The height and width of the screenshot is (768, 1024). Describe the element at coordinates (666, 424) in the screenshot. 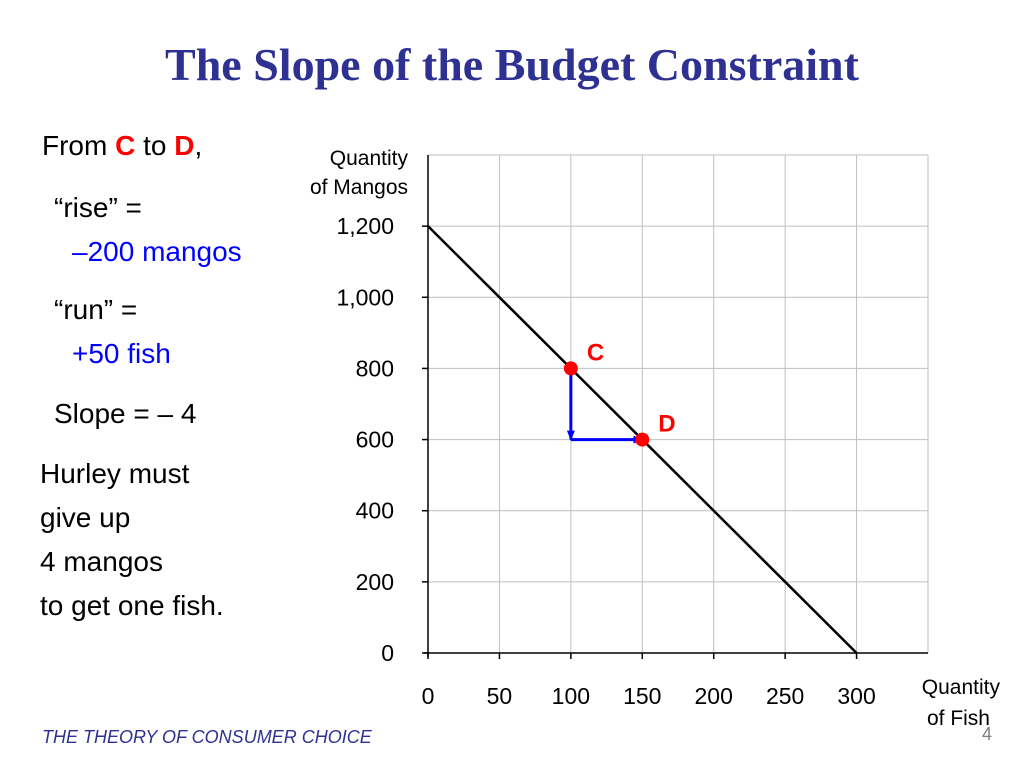

I see `point-d-label: D` at that location.